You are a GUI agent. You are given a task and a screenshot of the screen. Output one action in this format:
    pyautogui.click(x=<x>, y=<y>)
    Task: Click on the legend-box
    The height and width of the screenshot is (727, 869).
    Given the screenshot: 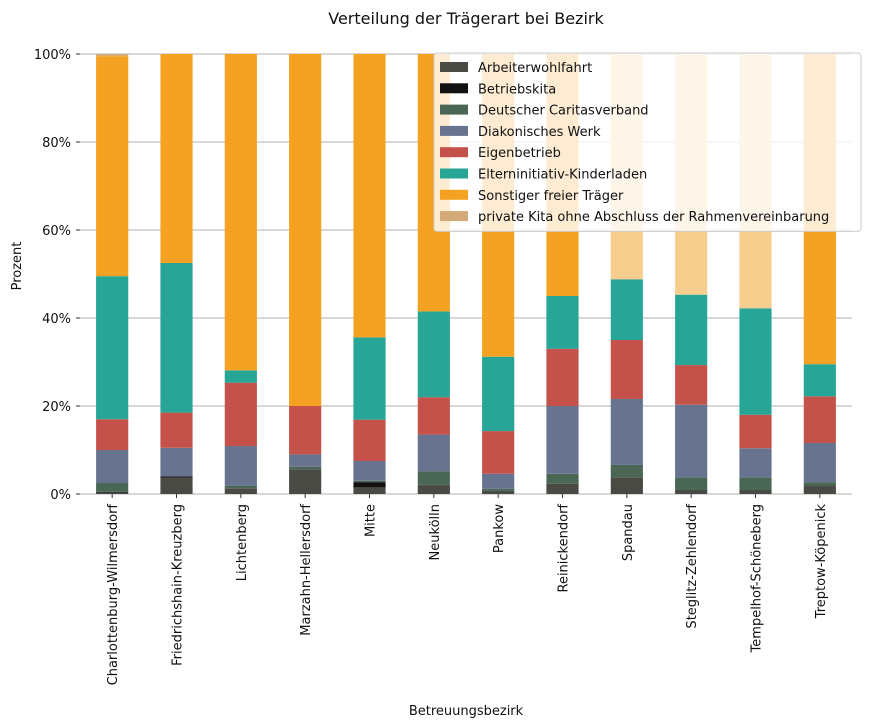 What is the action you would take?
    pyautogui.click(x=647, y=142)
    